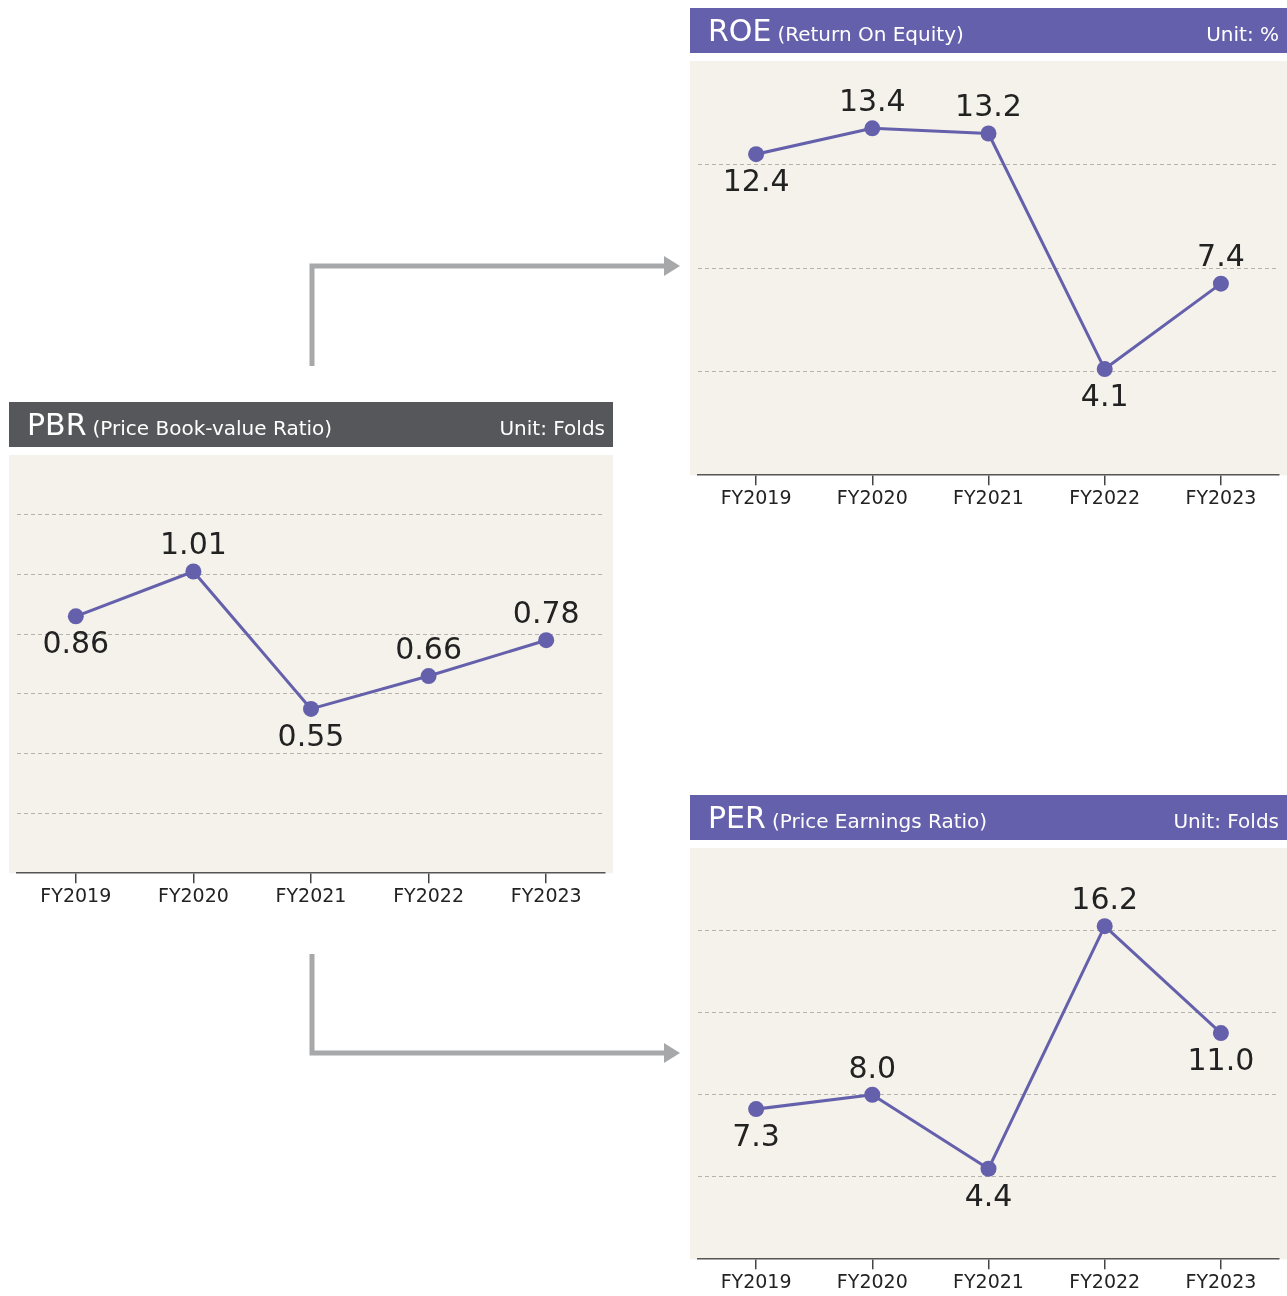  Describe the element at coordinates (756, 1135) in the screenshot. I see `data-label: 7.3` at that location.